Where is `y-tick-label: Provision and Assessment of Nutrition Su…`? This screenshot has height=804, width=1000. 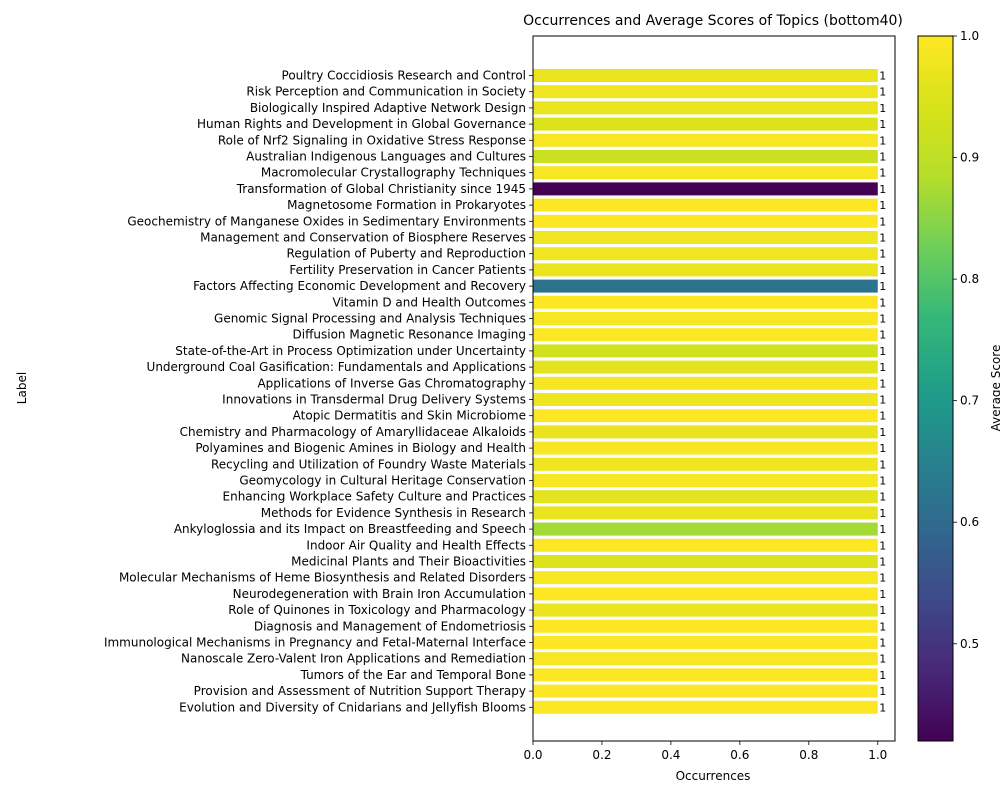 y-tick-label: Provision and Assessment of Nutrition Su… is located at coordinates (360, 691).